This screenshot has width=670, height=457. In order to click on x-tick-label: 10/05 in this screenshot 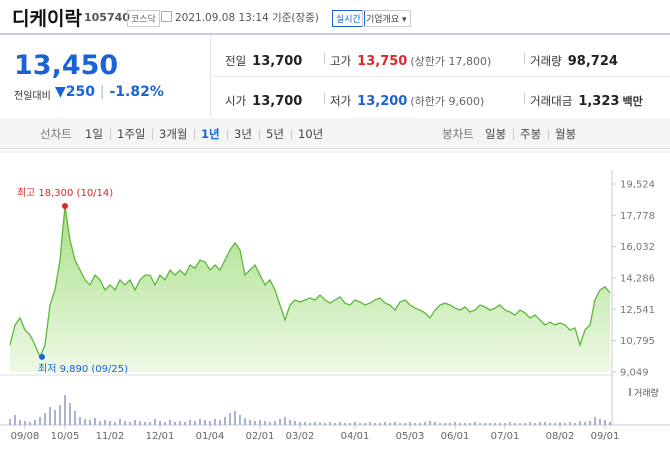, I will do `click(65, 436)`.